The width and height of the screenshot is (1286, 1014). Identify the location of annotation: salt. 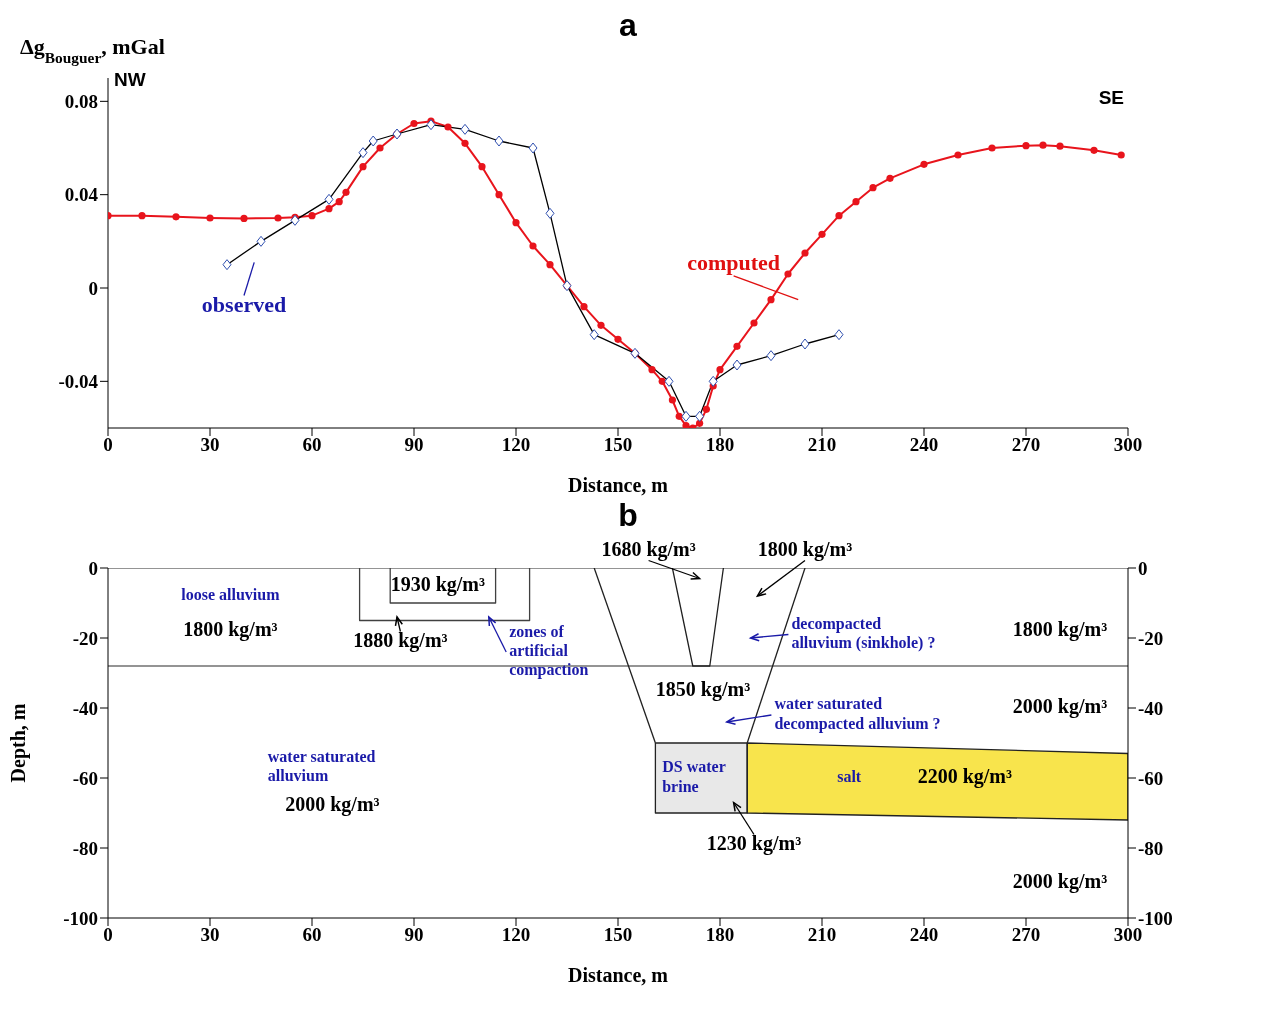
(849, 776).